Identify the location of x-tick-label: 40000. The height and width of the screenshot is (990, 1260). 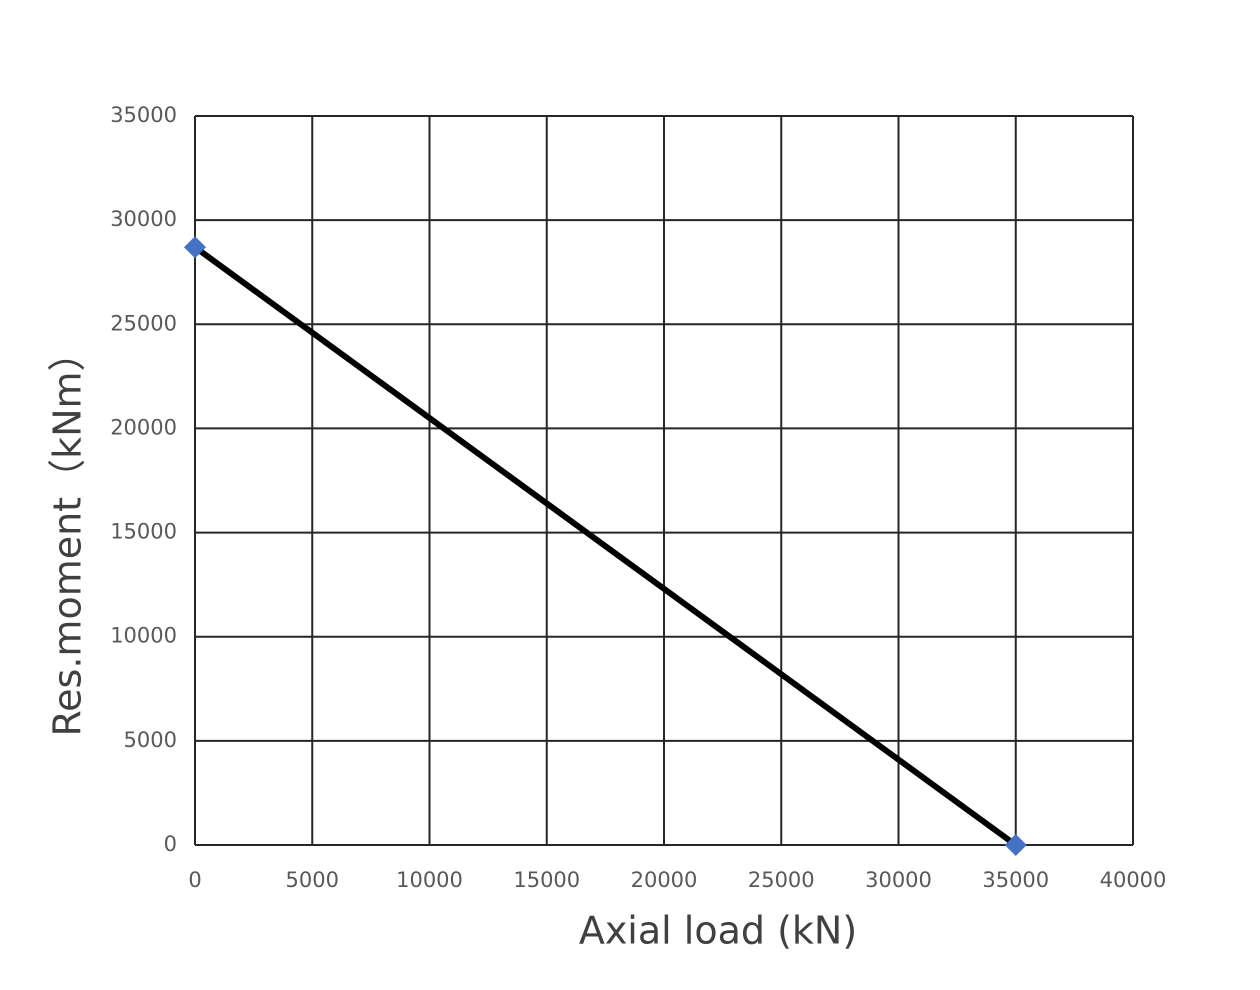
(1133, 880).